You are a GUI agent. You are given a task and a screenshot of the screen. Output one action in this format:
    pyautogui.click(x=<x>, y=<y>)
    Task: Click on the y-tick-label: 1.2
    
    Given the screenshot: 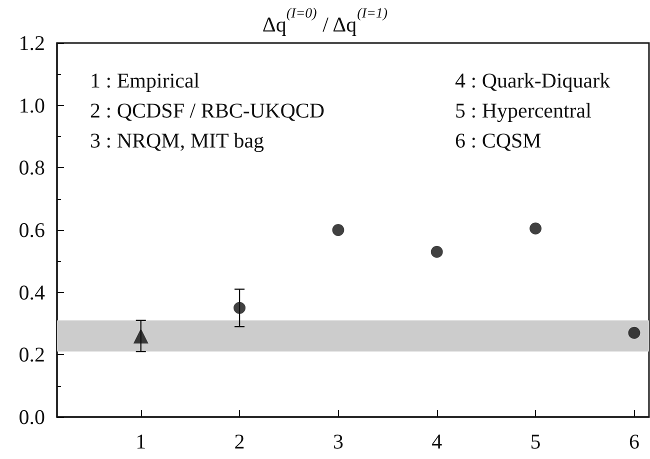 What is the action you would take?
    pyautogui.click(x=31, y=43)
    